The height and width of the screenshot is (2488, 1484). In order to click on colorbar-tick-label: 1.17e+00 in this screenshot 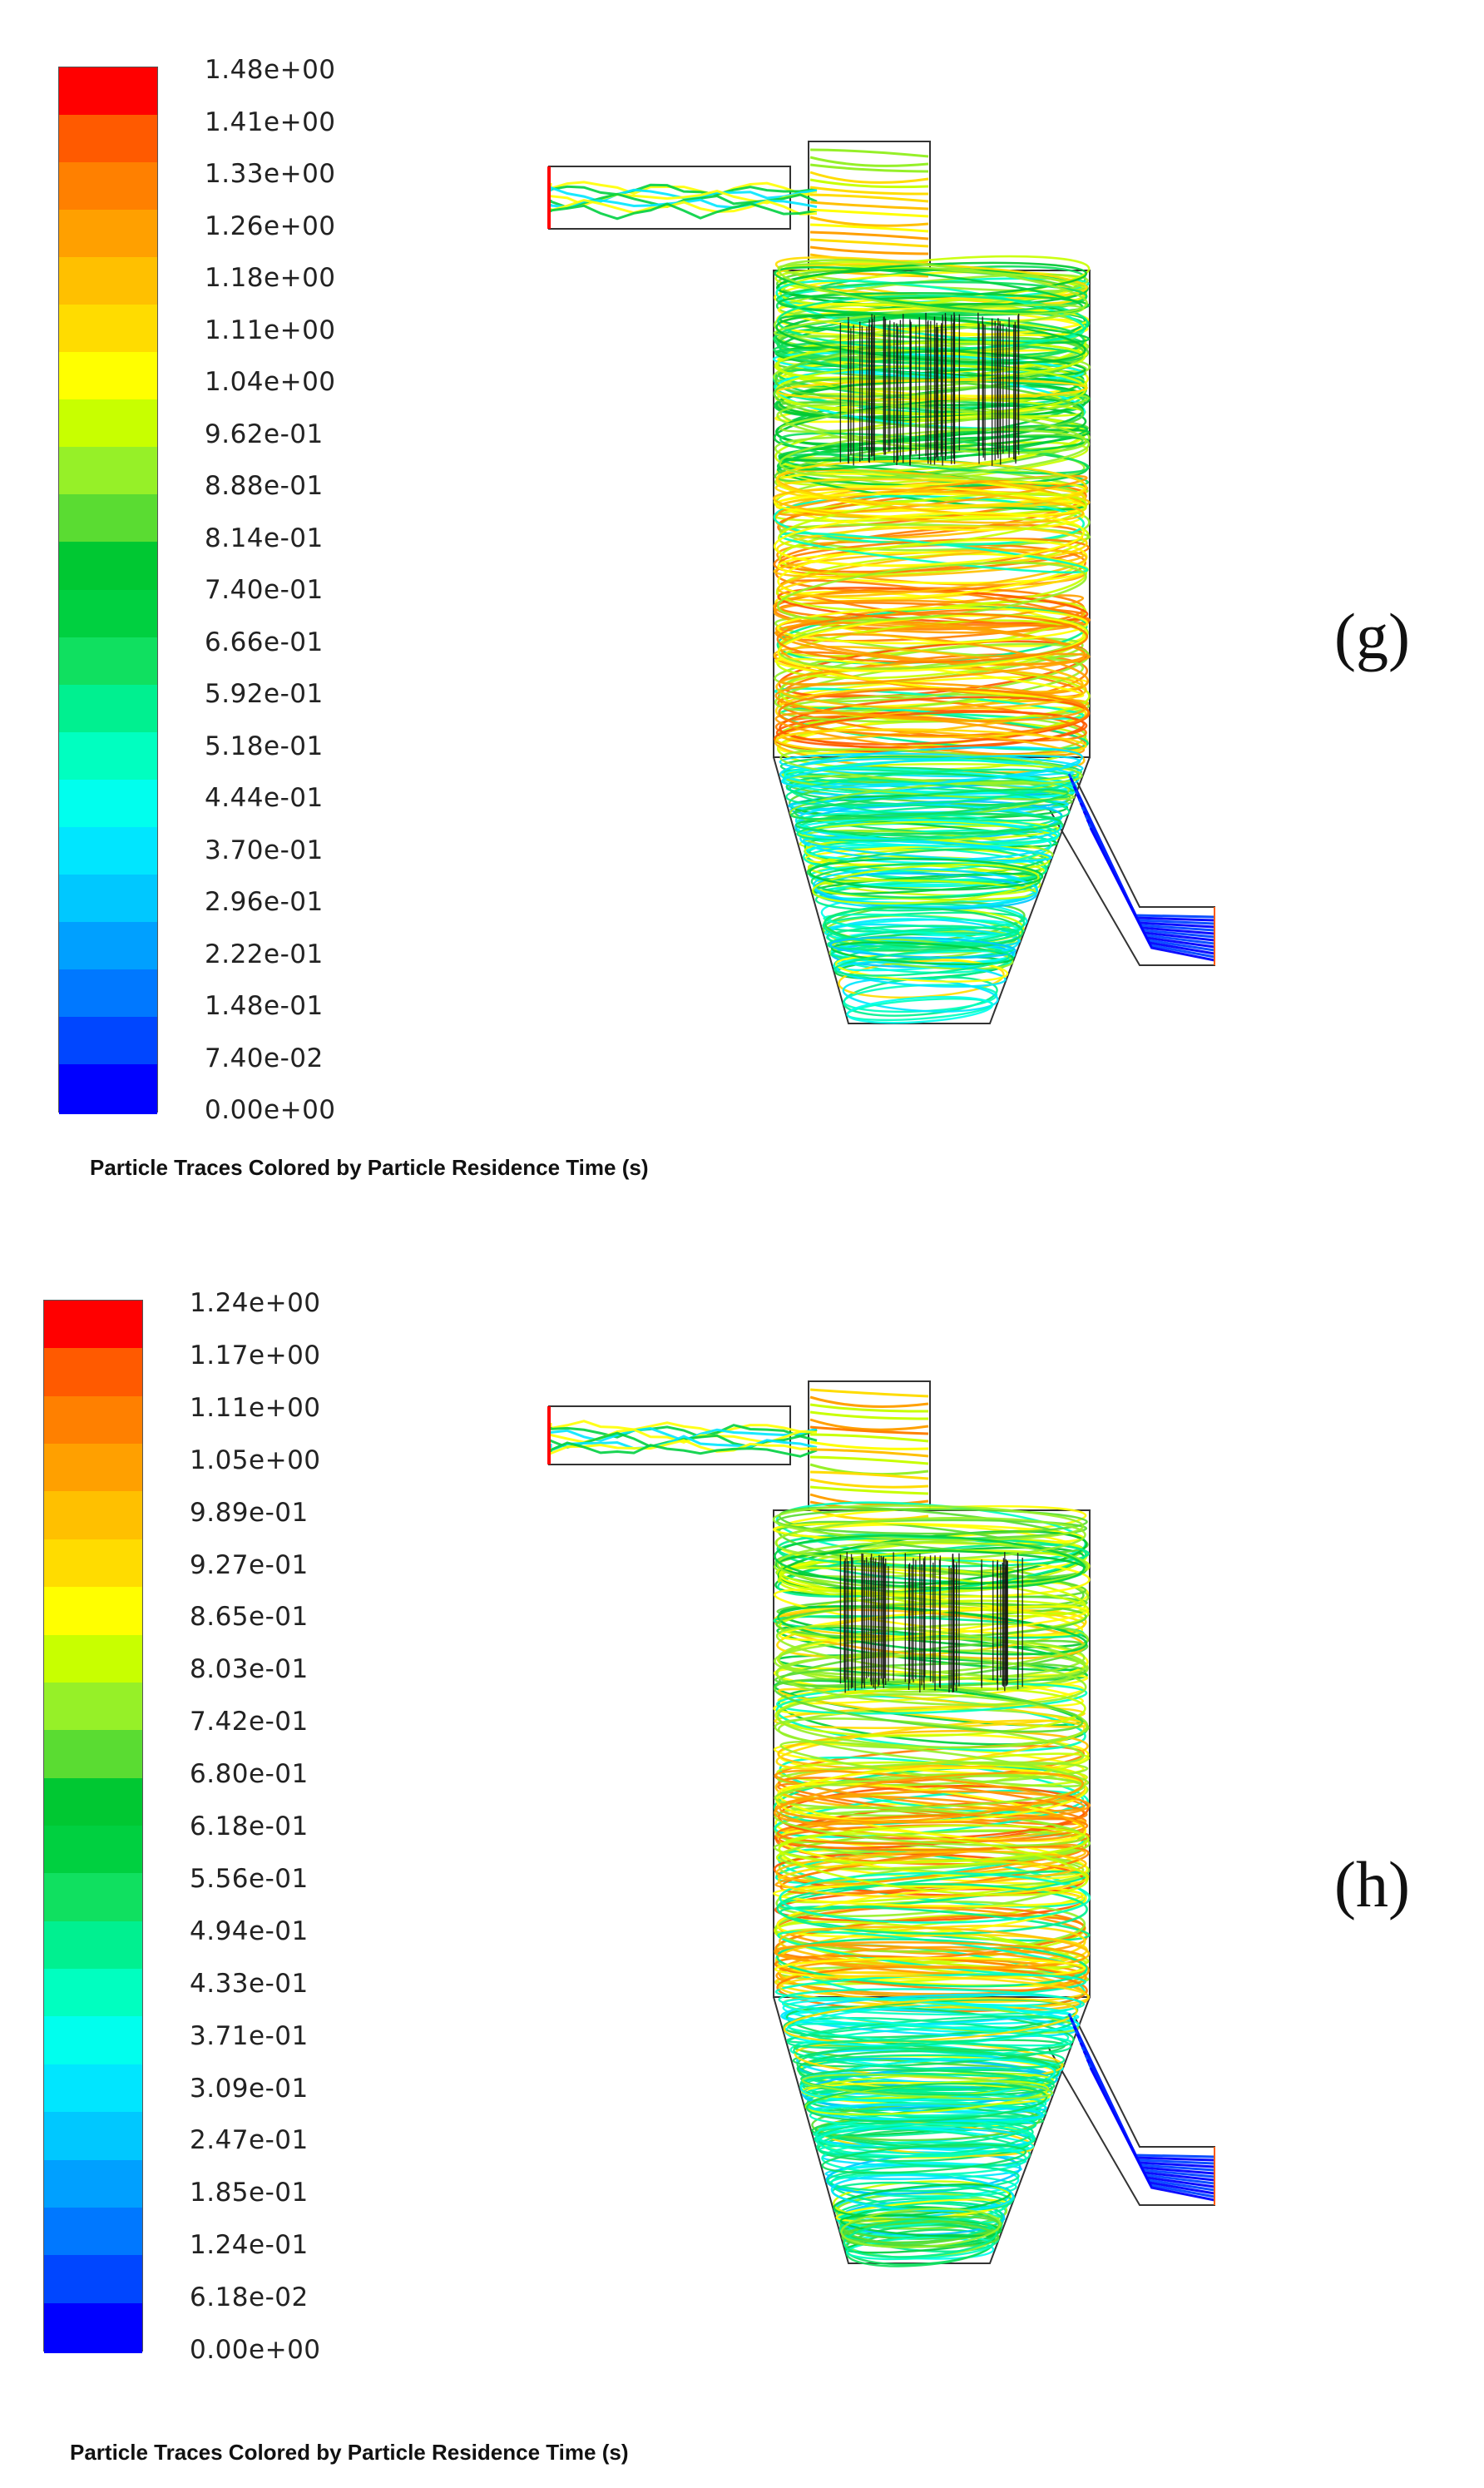, I will do `click(255, 1355)`.